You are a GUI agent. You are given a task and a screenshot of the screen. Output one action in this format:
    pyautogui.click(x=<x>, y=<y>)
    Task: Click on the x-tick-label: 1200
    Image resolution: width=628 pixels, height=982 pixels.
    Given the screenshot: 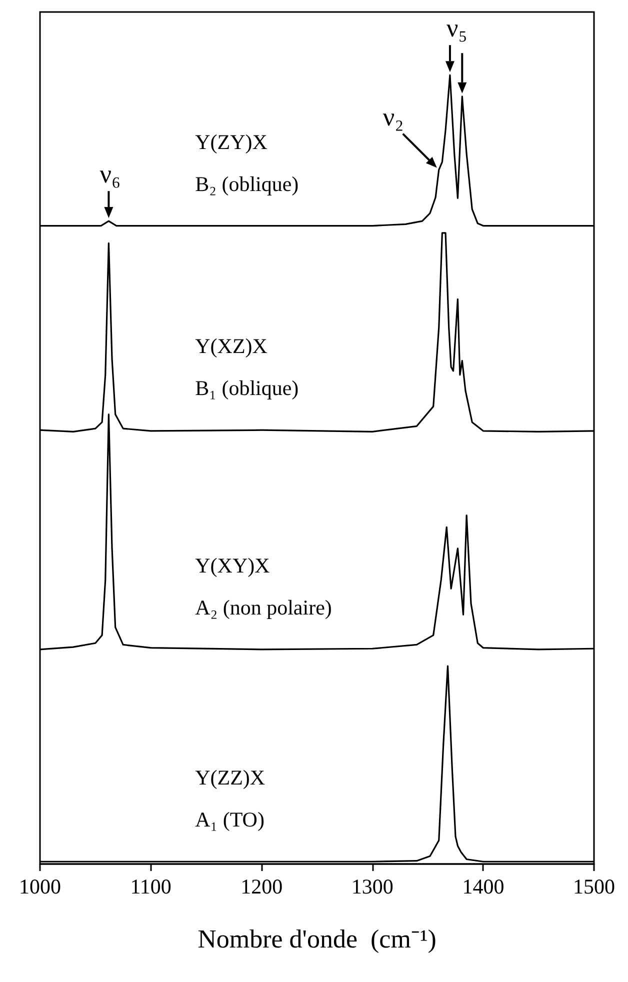 What is the action you would take?
    pyautogui.click(x=261, y=886)
    